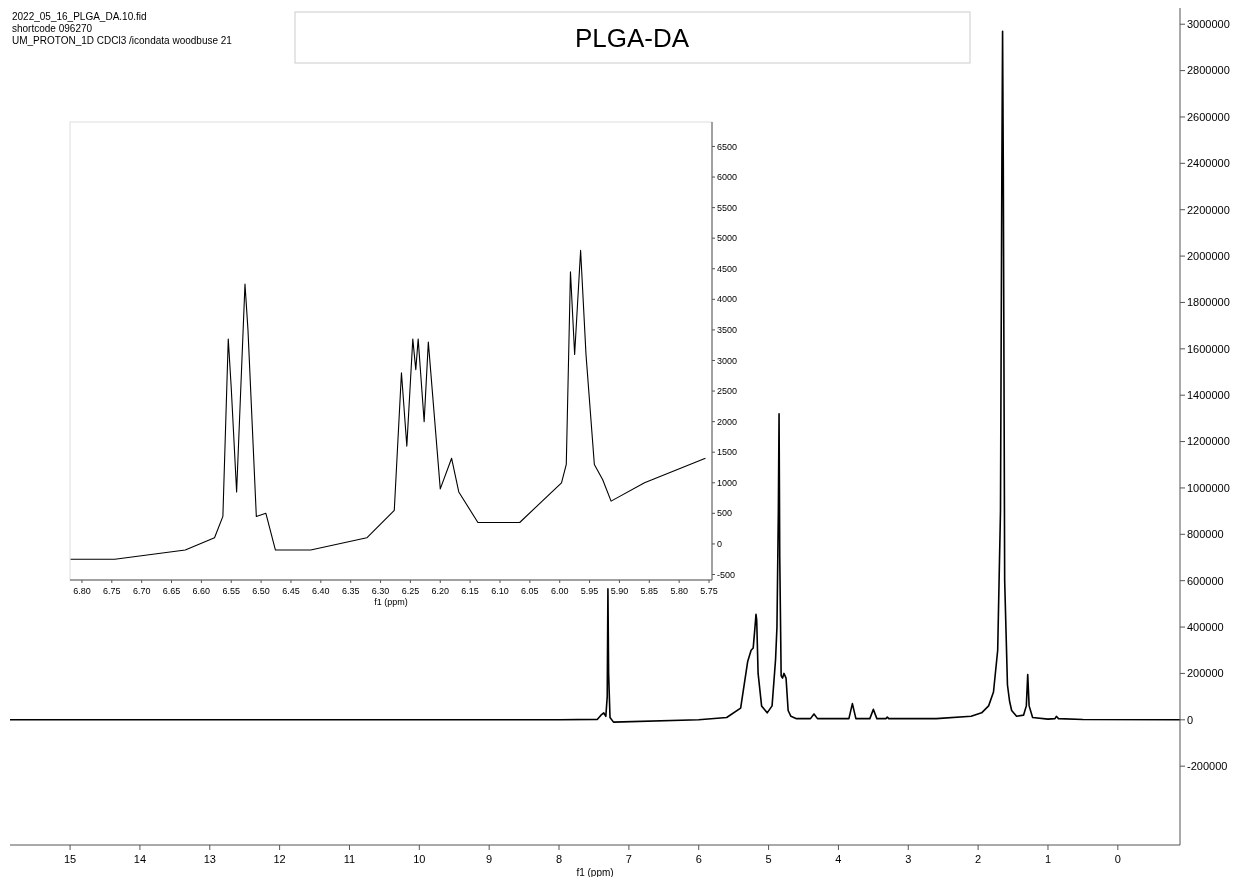 This screenshot has width=1246, height=877. I want to click on x-tick-label: 6.50, so click(261, 591).